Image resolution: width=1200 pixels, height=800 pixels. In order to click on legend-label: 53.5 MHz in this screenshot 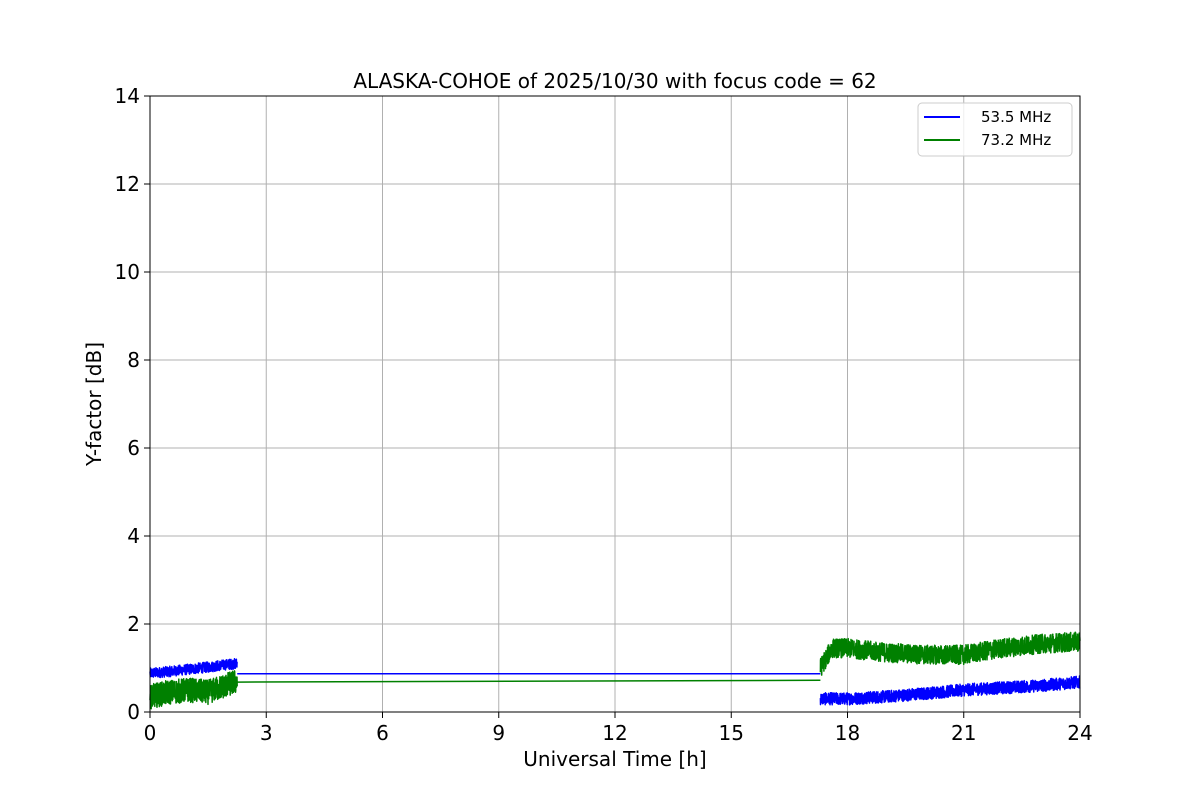, I will do `click(1016, 117)`.